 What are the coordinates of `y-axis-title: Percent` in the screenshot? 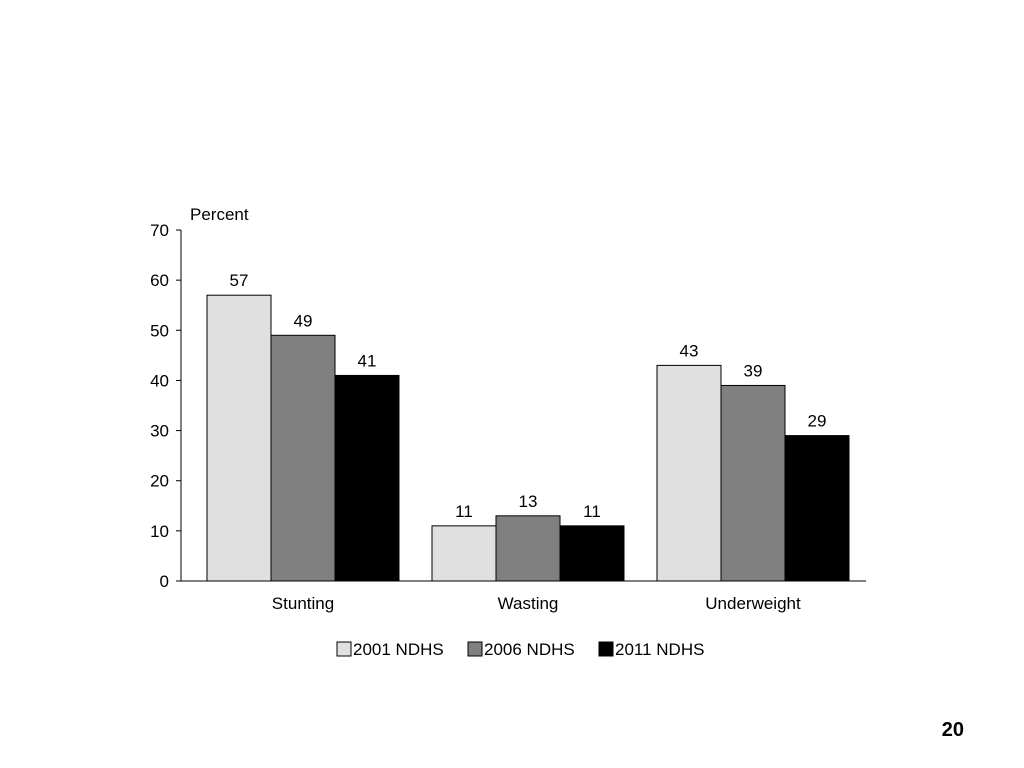 It's located at (219, 214).